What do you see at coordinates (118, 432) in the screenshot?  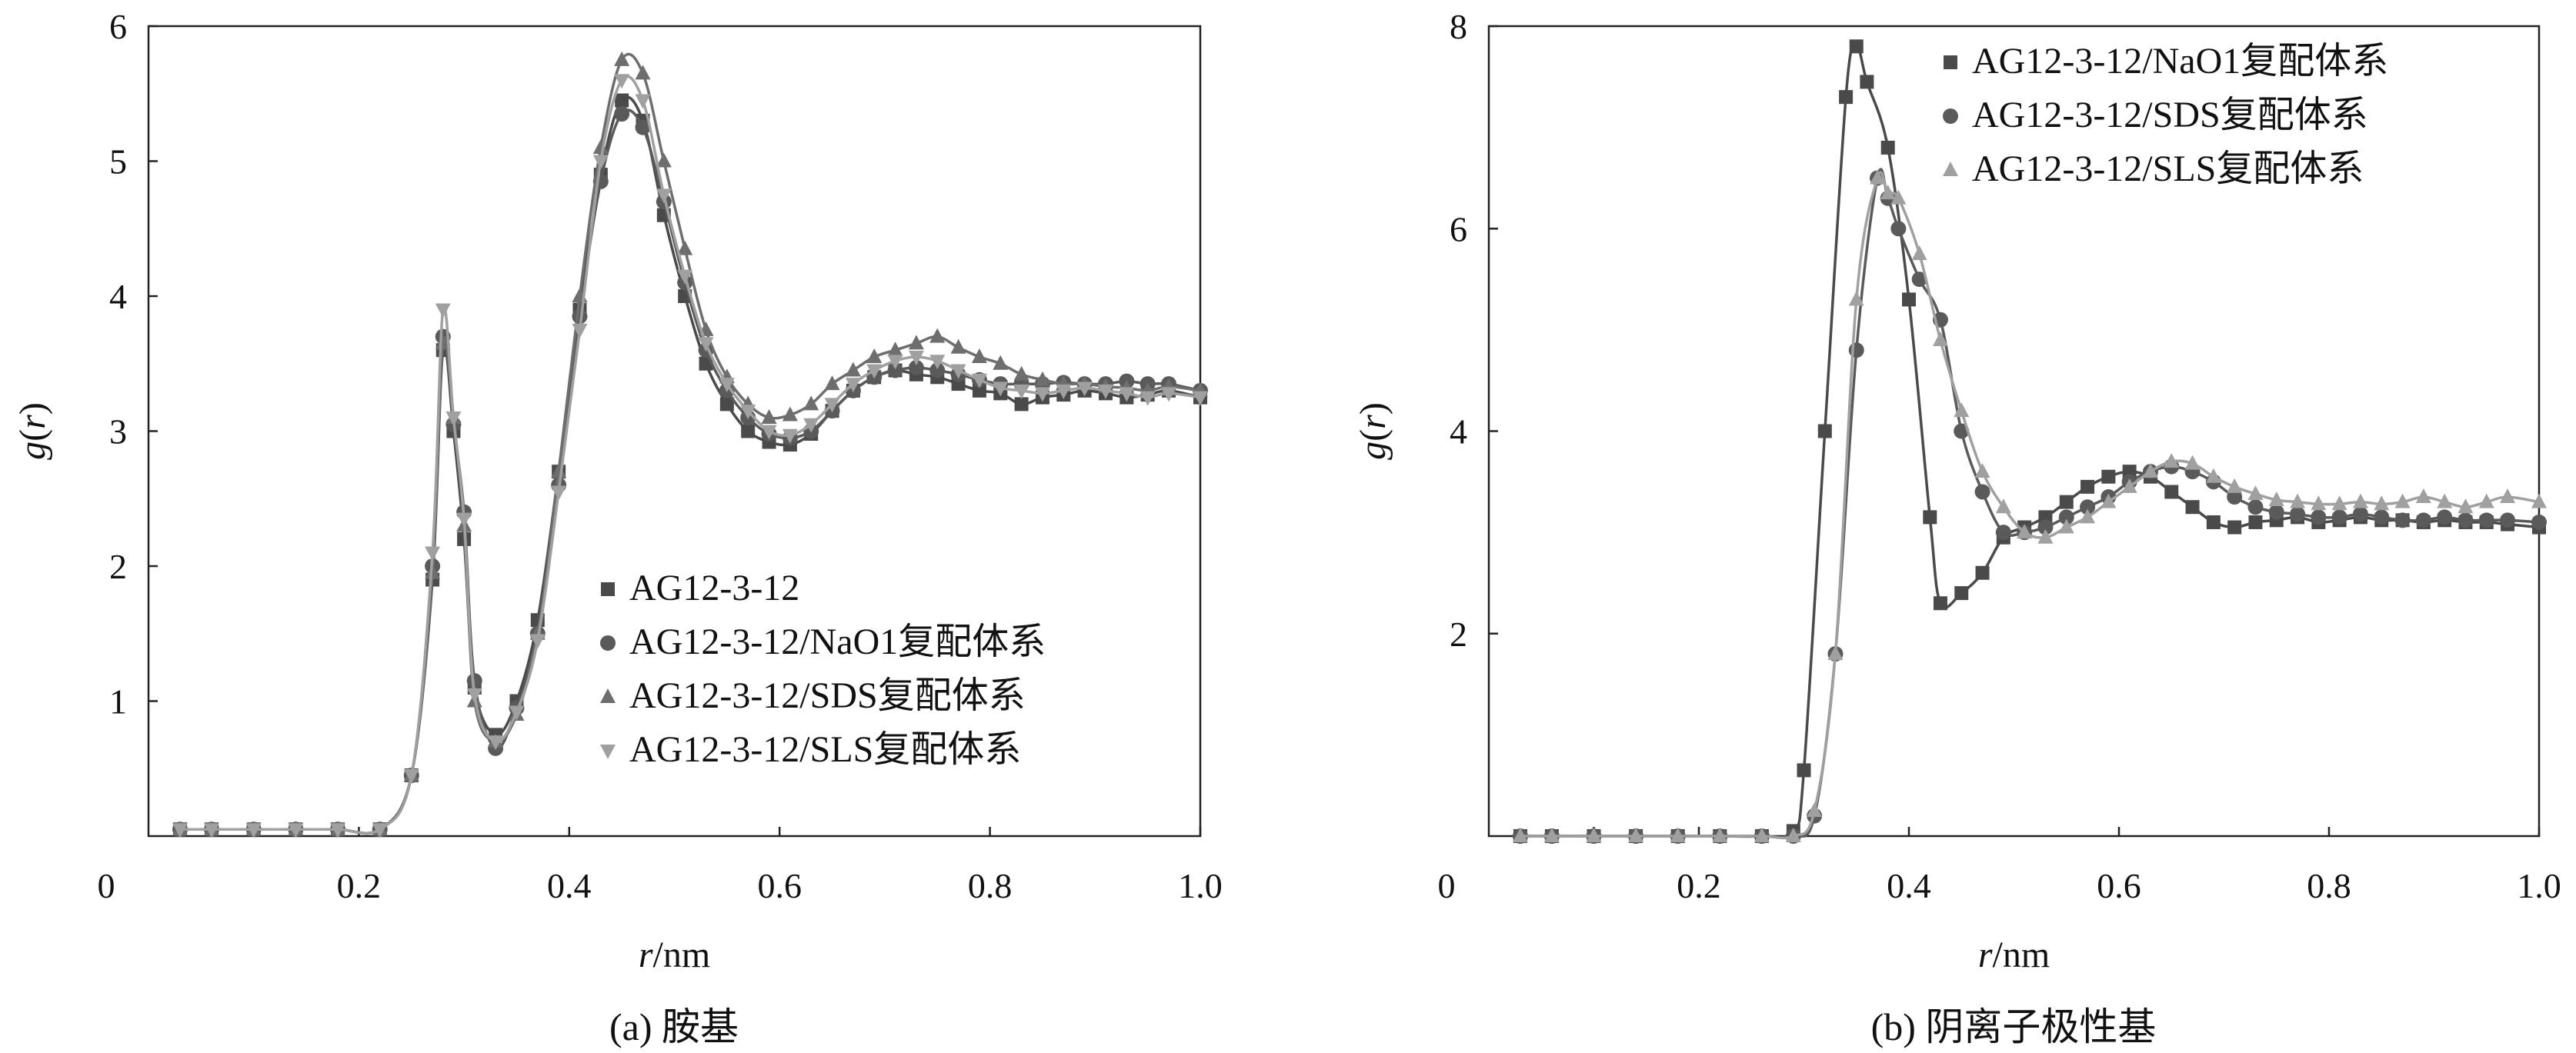 I see `y-tick-label: 3` at bounding box center [118, 432].